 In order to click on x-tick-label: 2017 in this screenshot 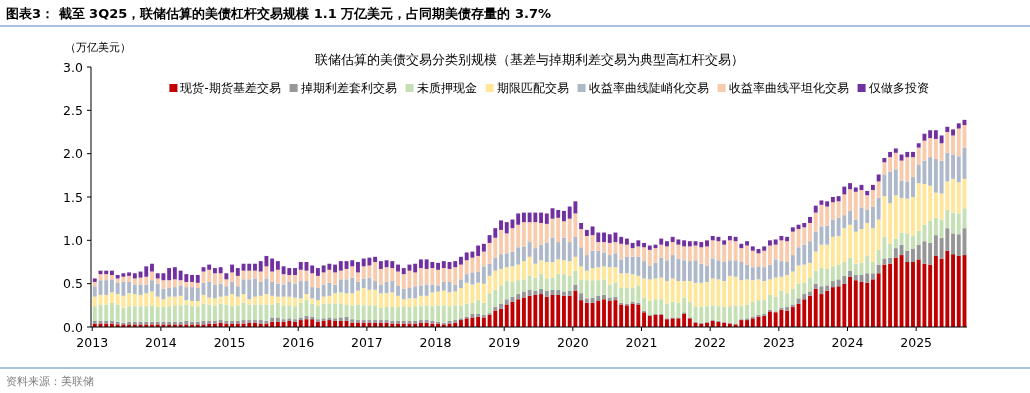, I will do `click(366, 342)`.